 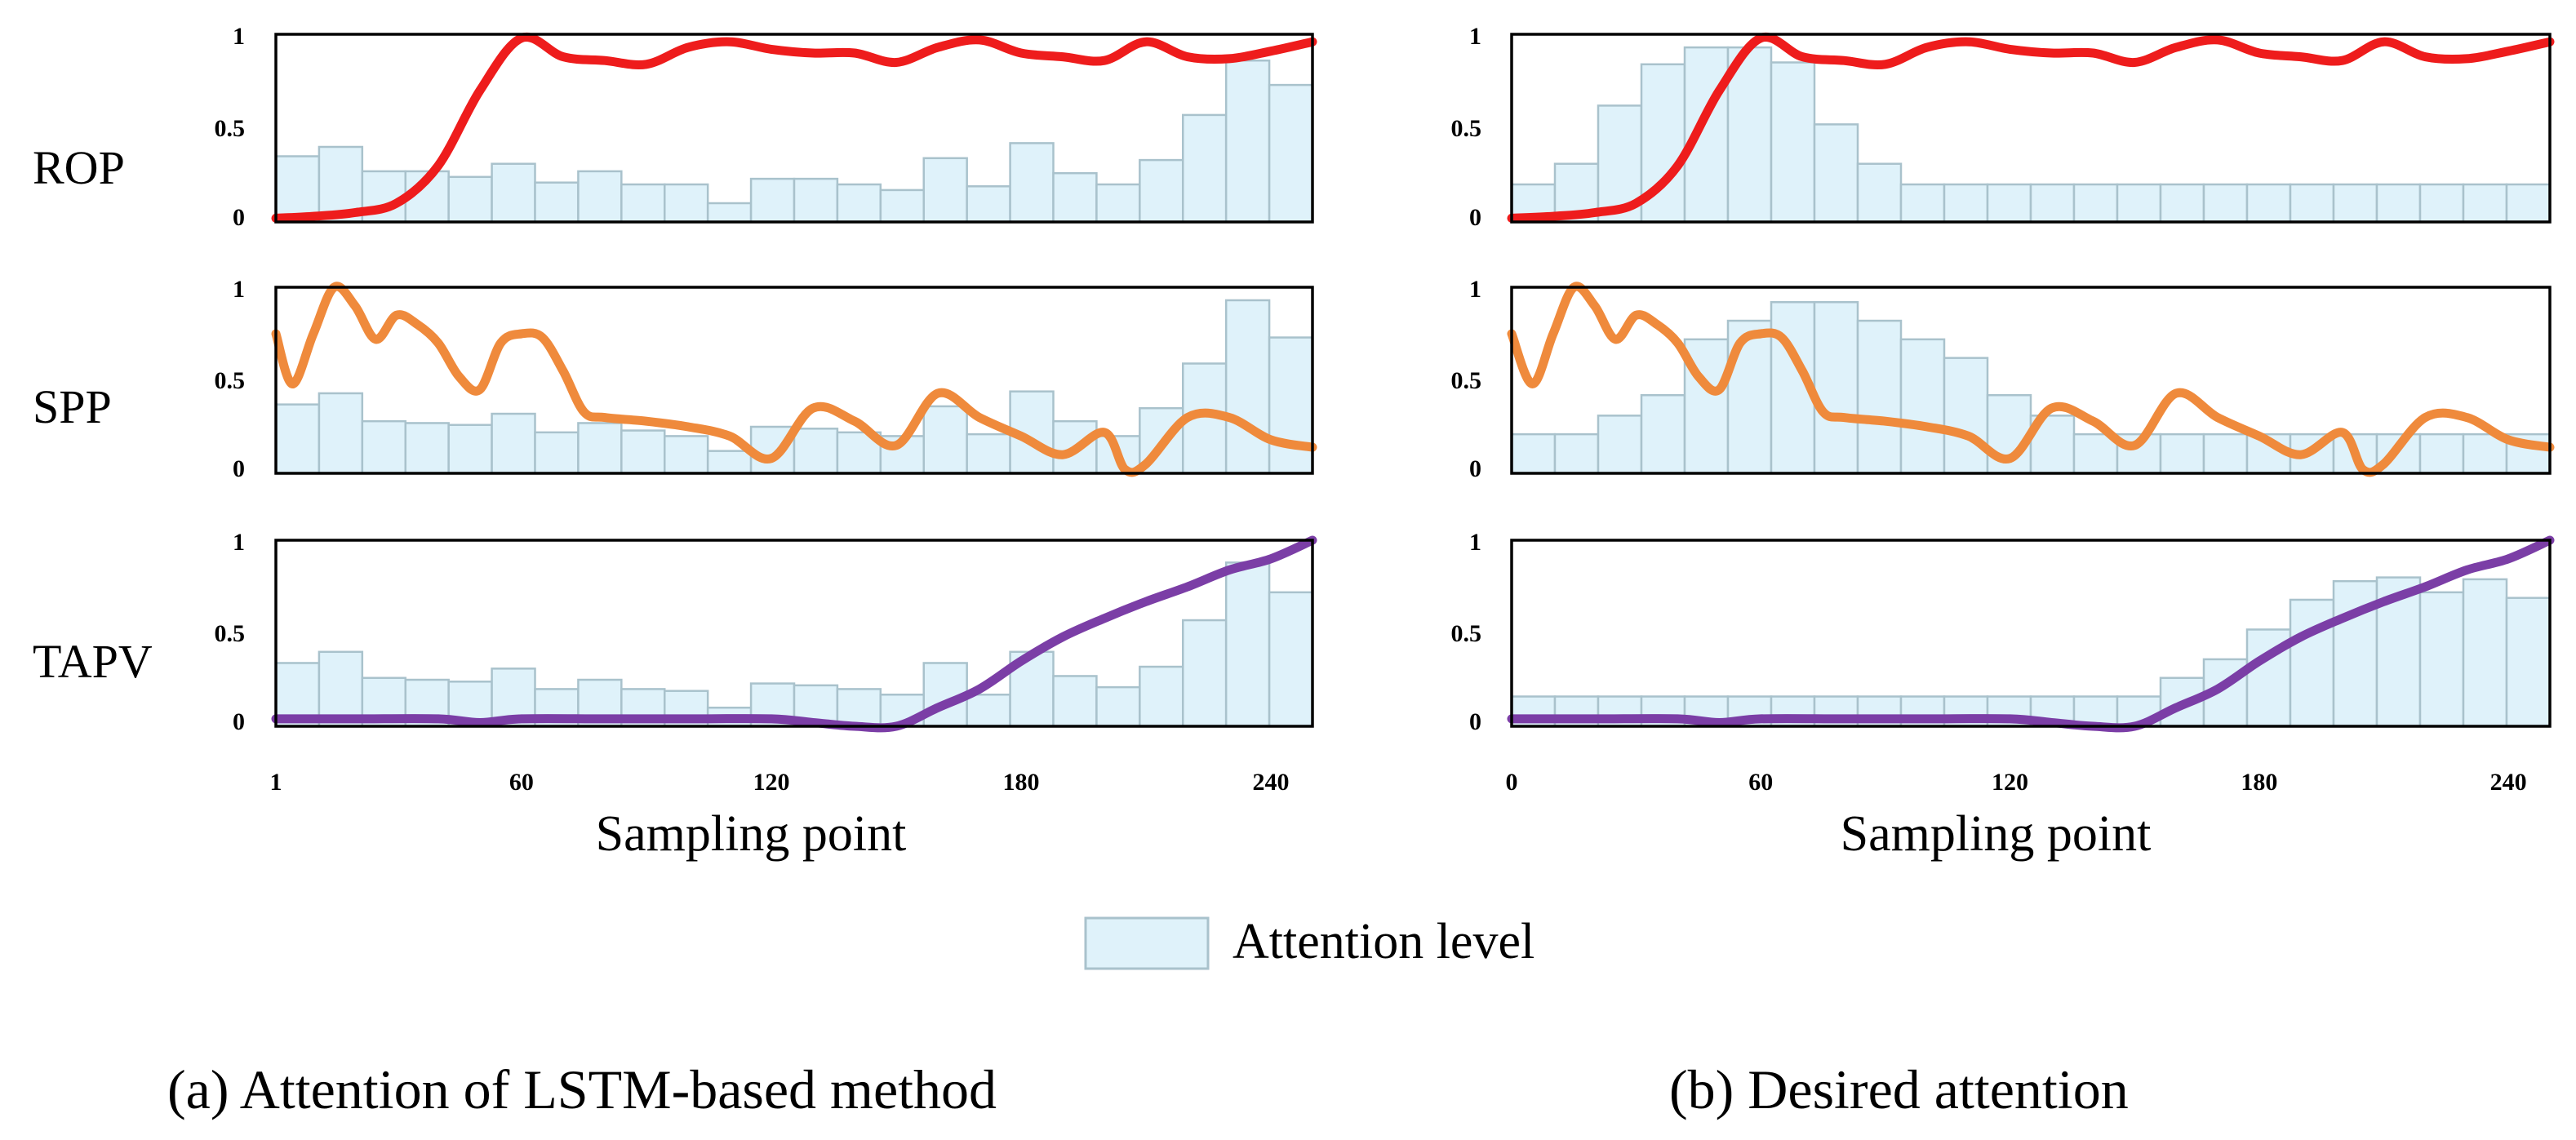 I want to click on subplot-a-tapv: 0 0.5 1 TAPV, so click(x=675, y=632).